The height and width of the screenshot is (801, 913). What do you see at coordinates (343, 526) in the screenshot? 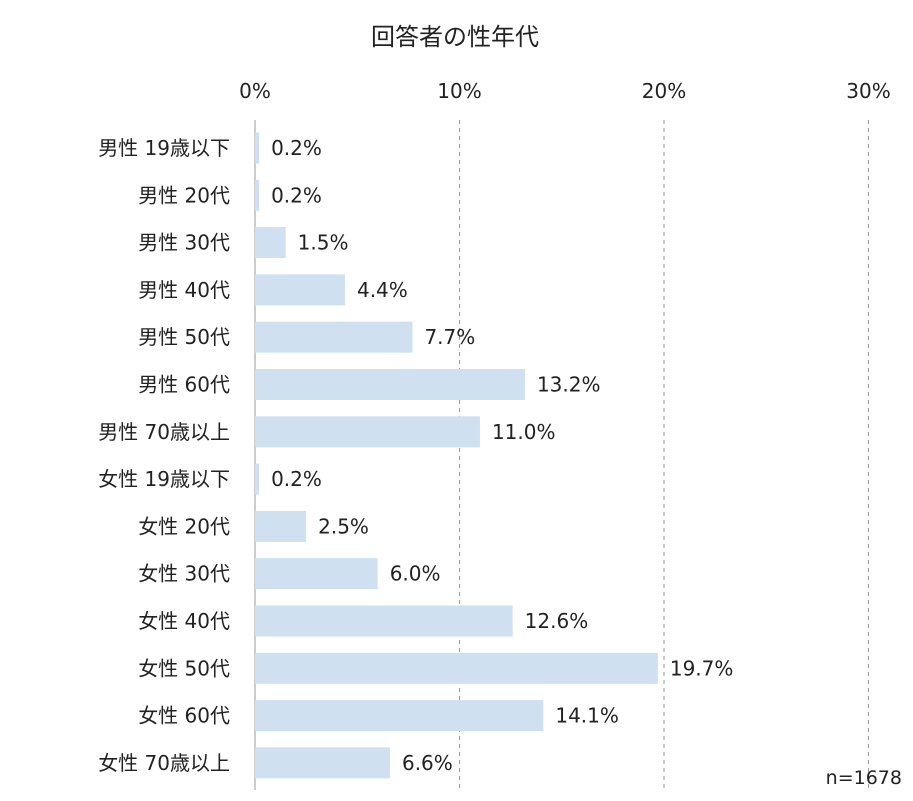
I see `data-label: 2.5%` at bounding box center [343, 526].